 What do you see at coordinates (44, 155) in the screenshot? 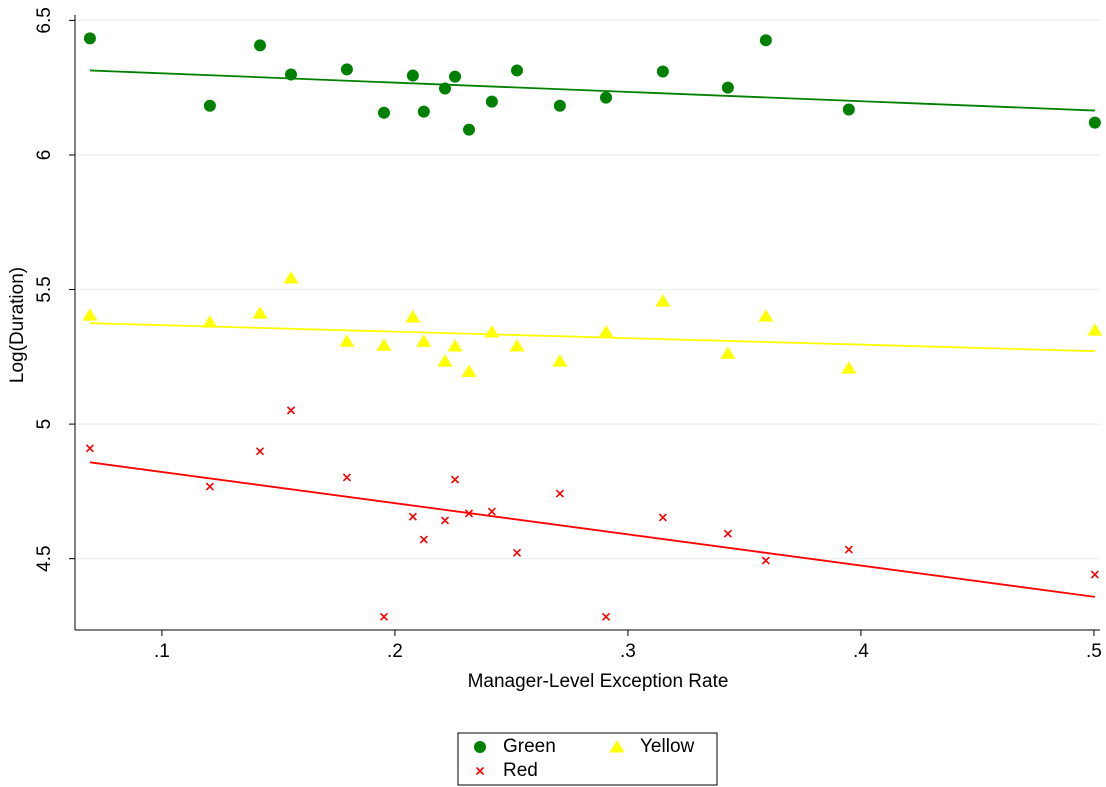
I see `y-tick-label: 6` at bounding box center [44, 155].